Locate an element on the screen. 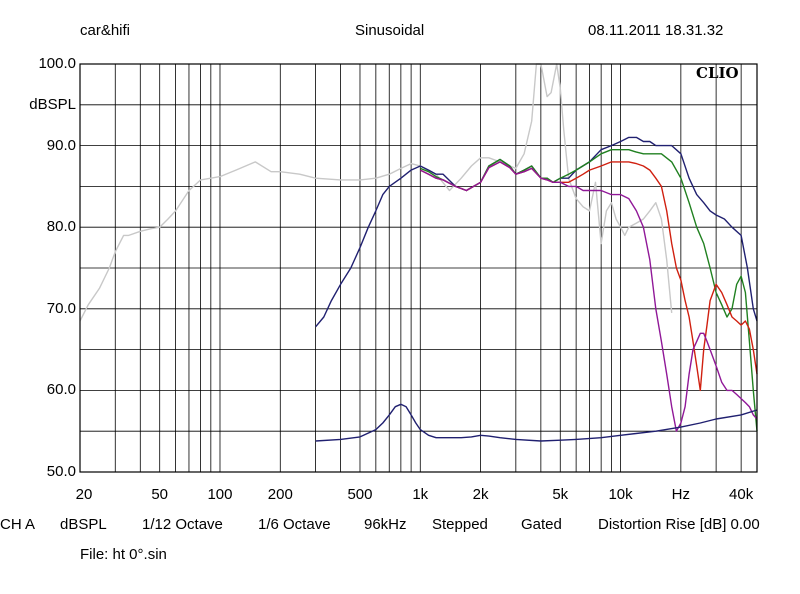 This screenshot has width=800, height=594. settings-item: 96kHz is located at coordinates (385, 524).